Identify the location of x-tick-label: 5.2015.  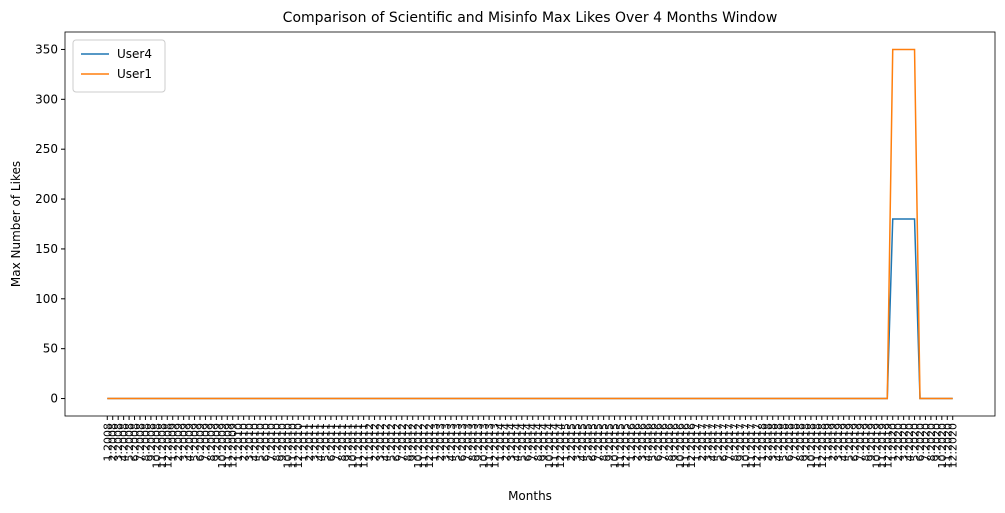
(587, 442).